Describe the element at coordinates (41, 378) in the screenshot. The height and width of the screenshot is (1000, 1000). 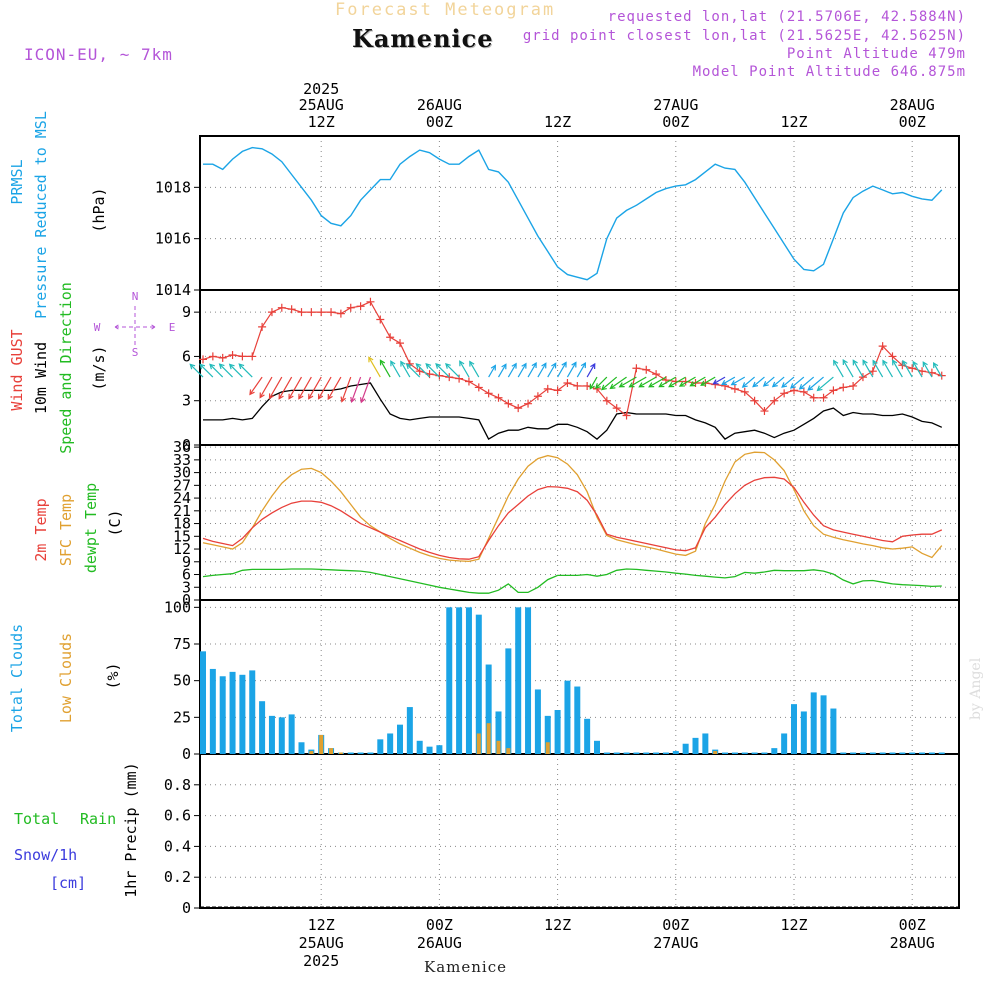
I see `wind-10m-label: 10m Wind` at that location.